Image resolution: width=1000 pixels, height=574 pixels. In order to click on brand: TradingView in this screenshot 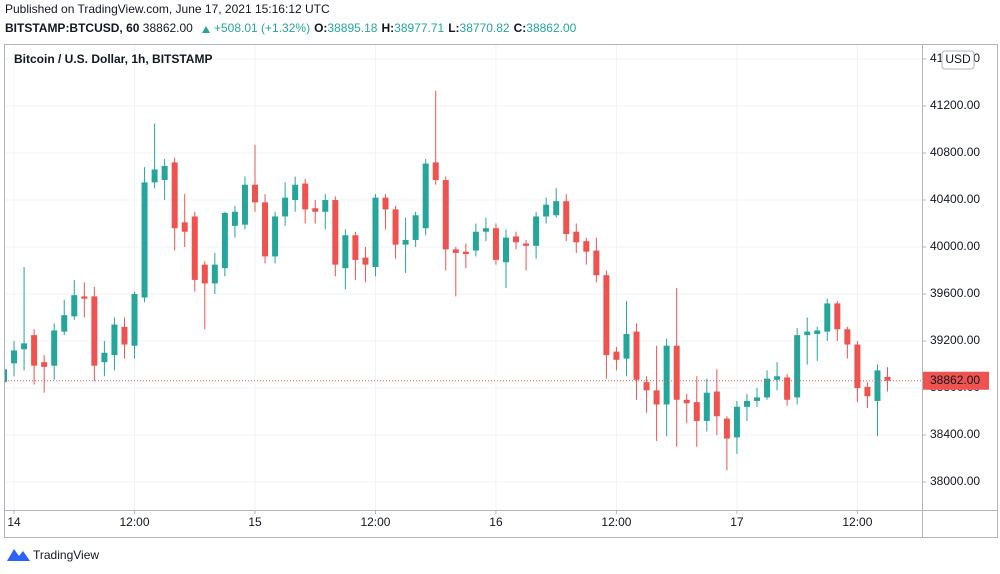, I will do `click(66, 555)`.